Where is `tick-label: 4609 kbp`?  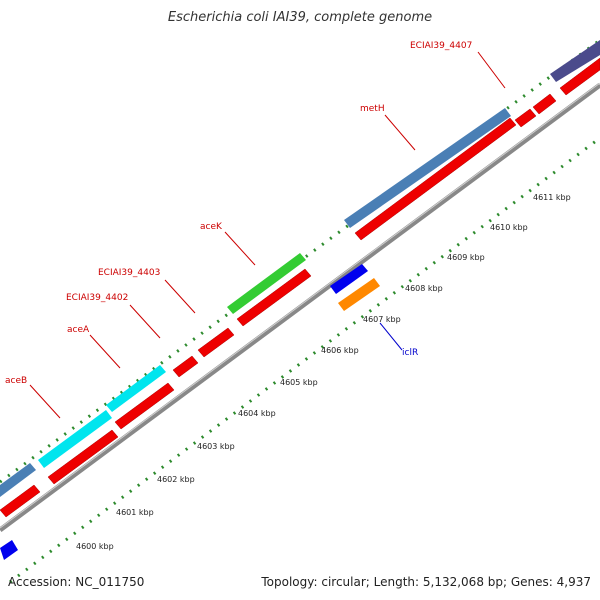
tick-label: 4609 kbp is located at coordinates (466, 257).